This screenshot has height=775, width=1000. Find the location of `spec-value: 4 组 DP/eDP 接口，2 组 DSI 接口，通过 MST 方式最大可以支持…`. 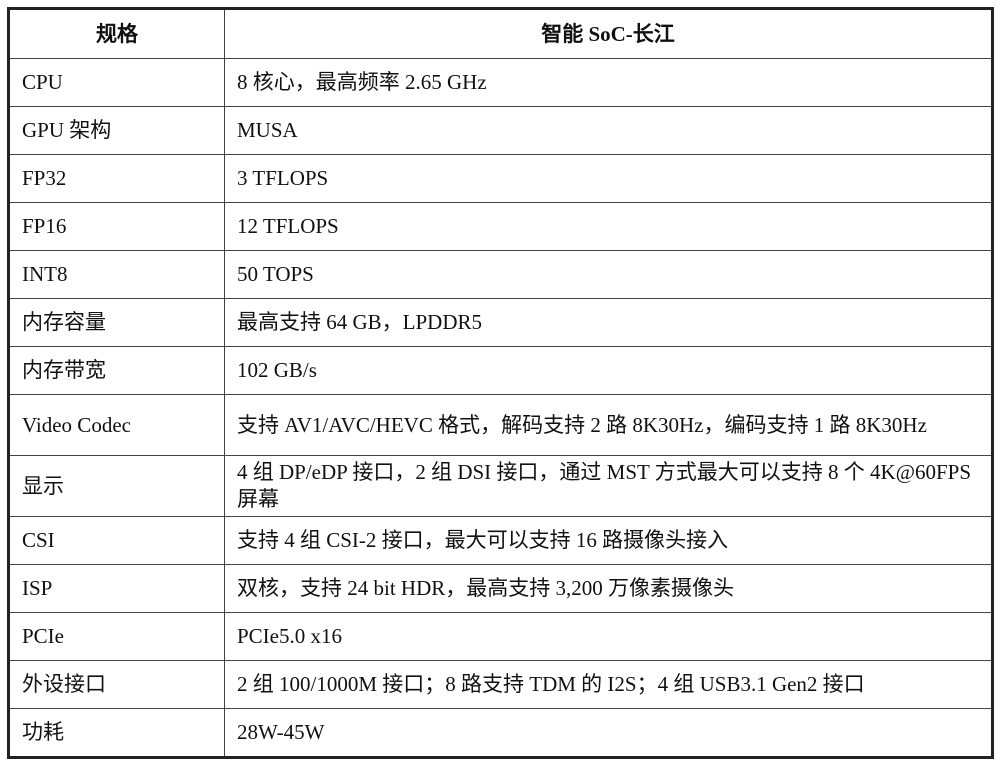

spec-value: 4 组 DP/eDP 接口，2 组 DSI 接口，通过 MST 方式最大可以支持… is located at coordinates (608, 486).